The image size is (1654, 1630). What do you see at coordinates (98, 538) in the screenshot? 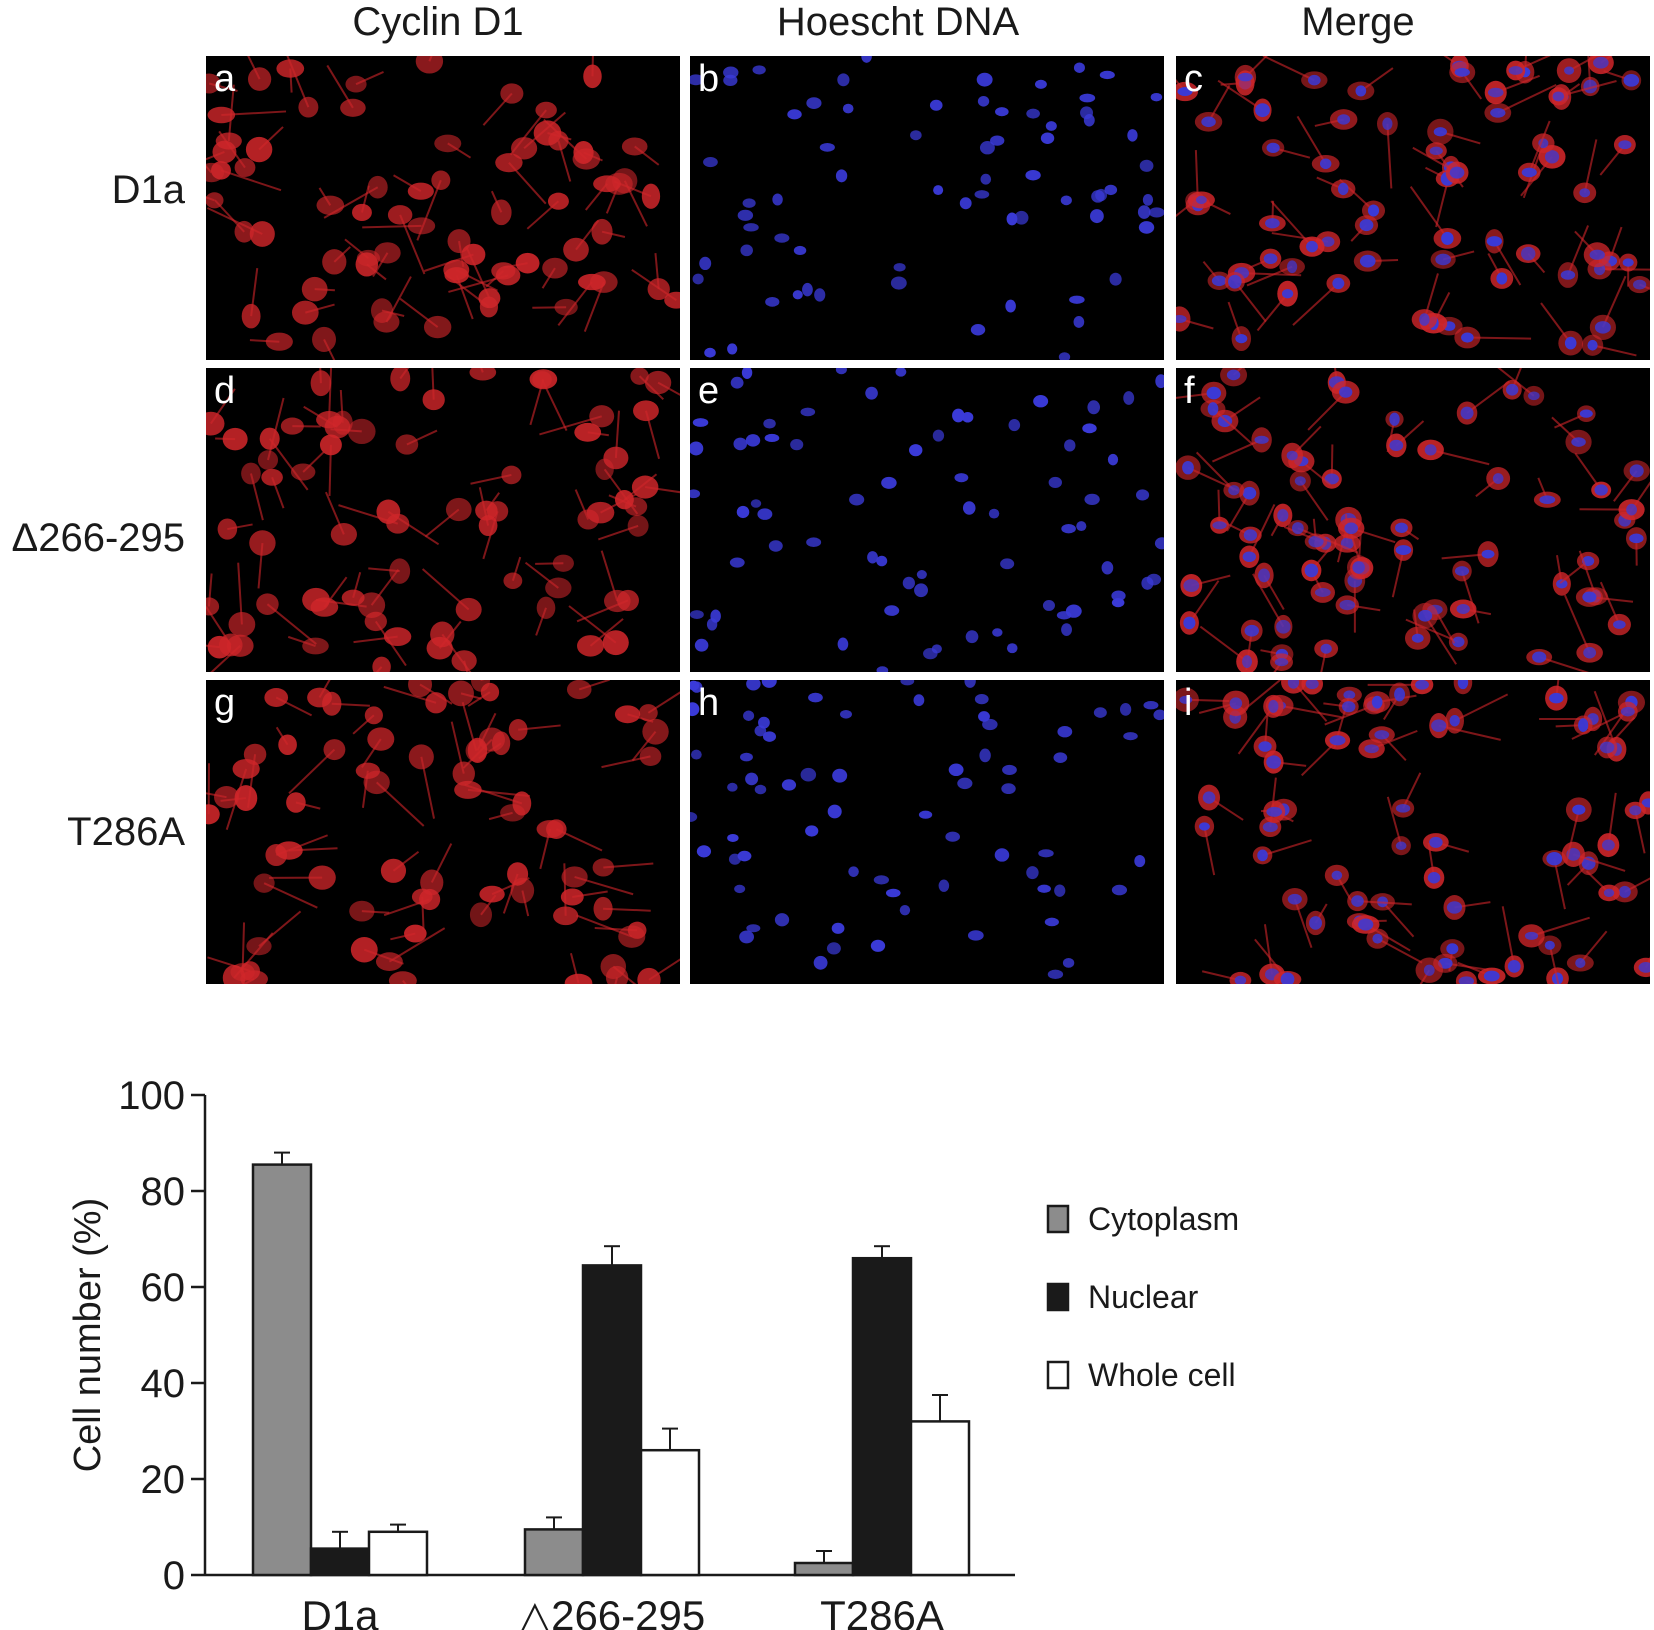
I see `row-label-delta: Δ266-295` at bounding box center [98, 538].